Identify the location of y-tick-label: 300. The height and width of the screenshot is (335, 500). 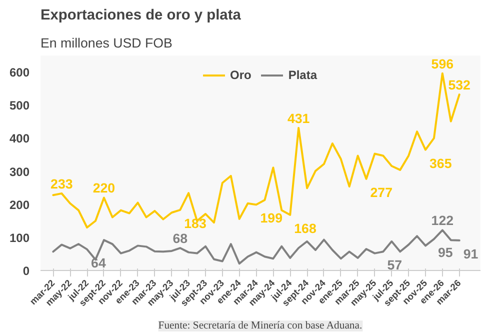
(19, 171).